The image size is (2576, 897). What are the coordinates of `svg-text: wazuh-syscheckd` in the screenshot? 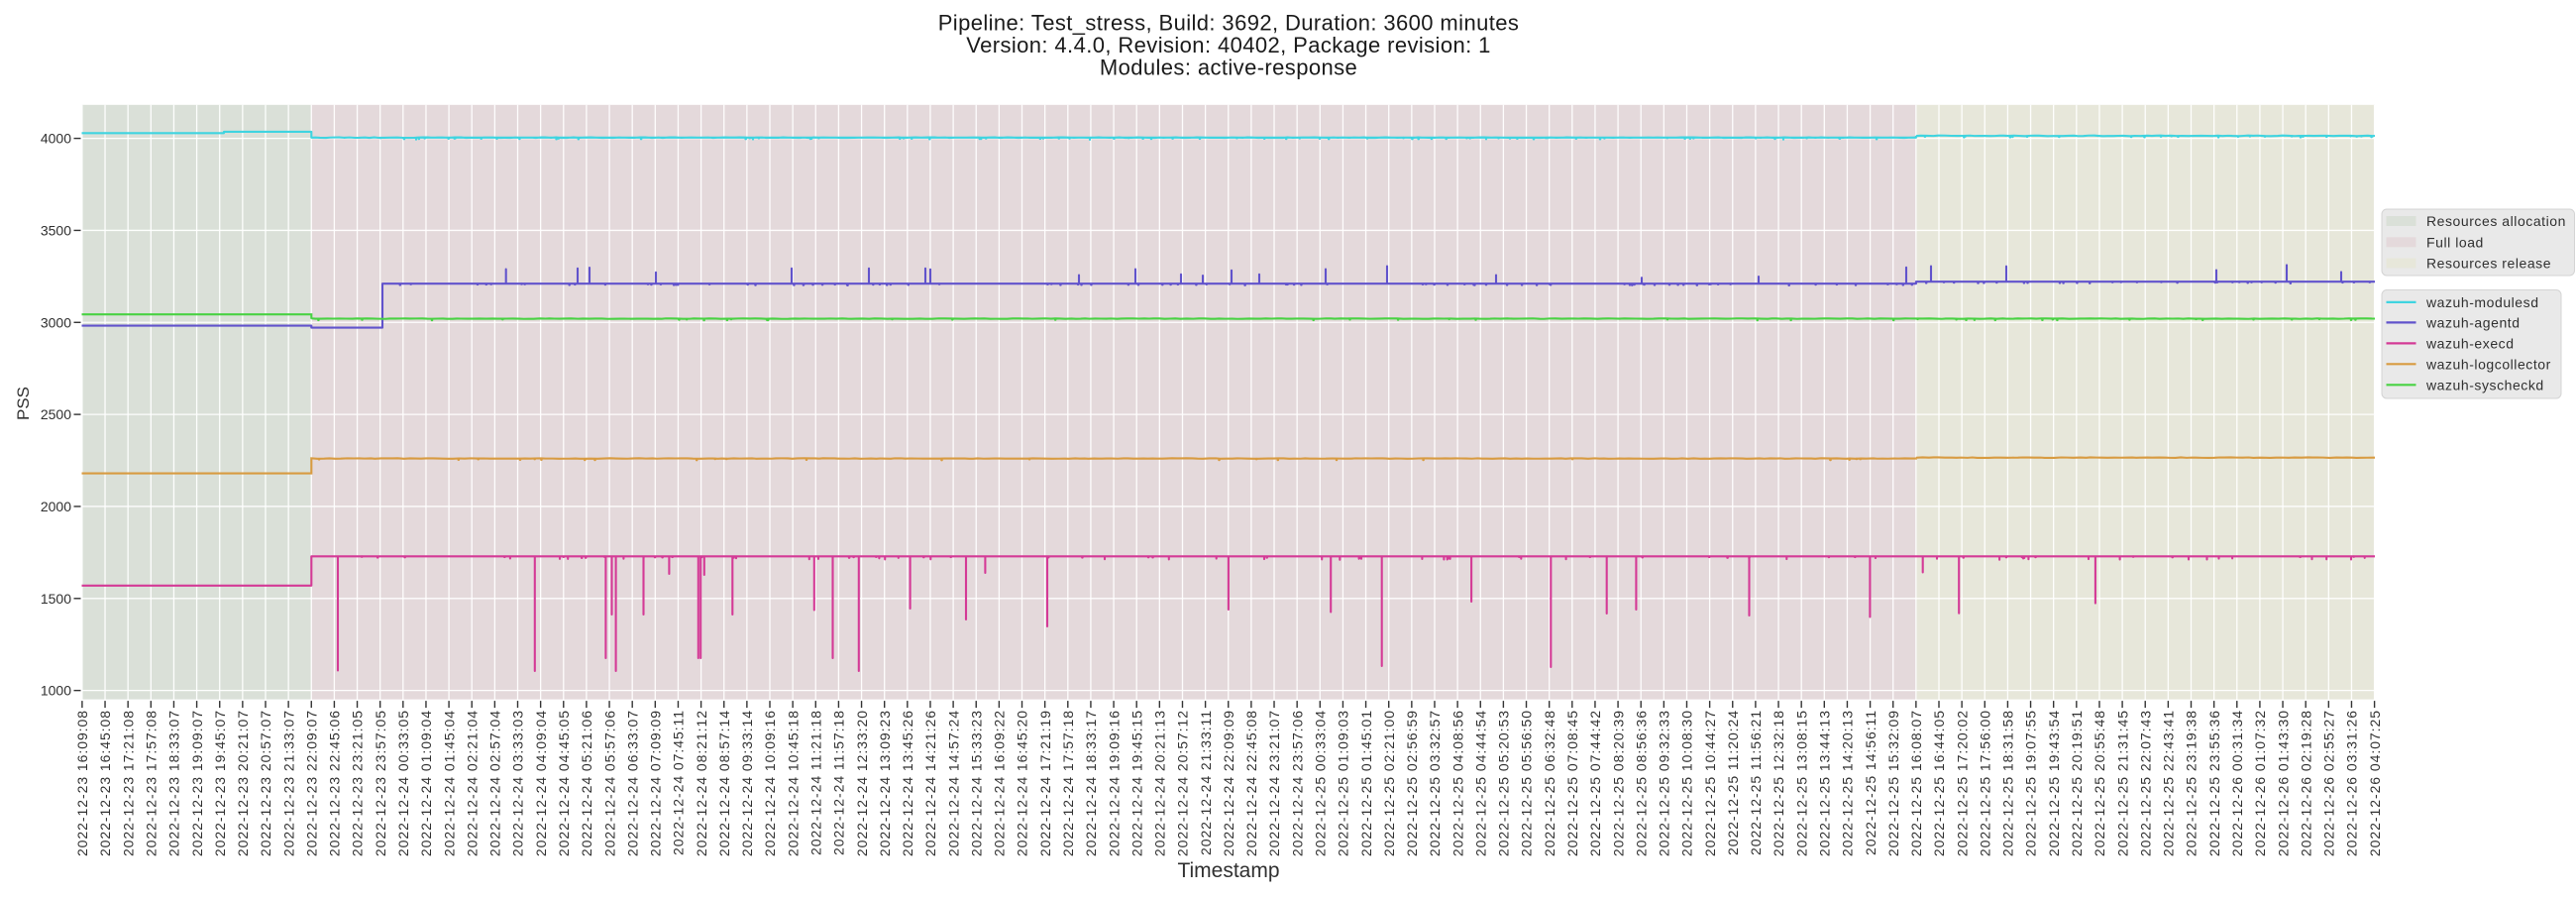 It's located at (2484, 384).